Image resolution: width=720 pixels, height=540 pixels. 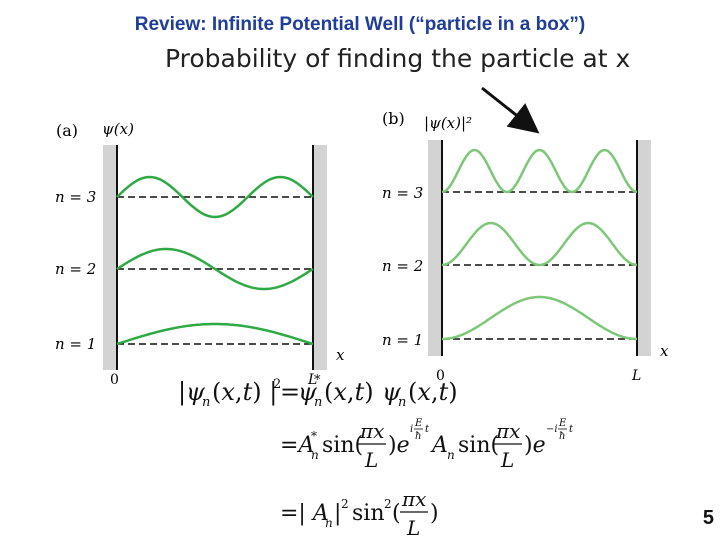 I want to click on panel-b-y-label: |ψ(x)|², so click(x=448, y=123).